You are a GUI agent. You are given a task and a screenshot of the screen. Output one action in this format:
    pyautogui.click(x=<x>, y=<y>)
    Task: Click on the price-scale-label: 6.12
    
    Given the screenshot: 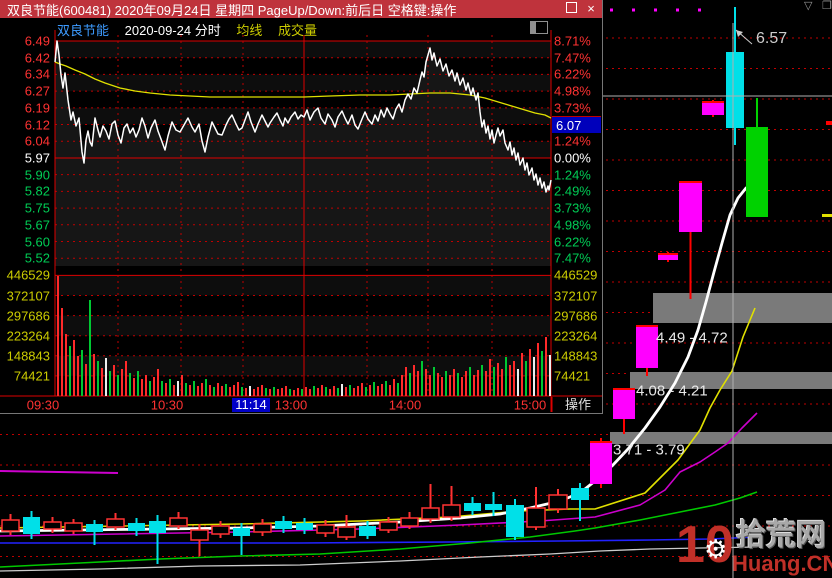 What is the action you would take?
    pyautogui.click(x=37, y=125)
    